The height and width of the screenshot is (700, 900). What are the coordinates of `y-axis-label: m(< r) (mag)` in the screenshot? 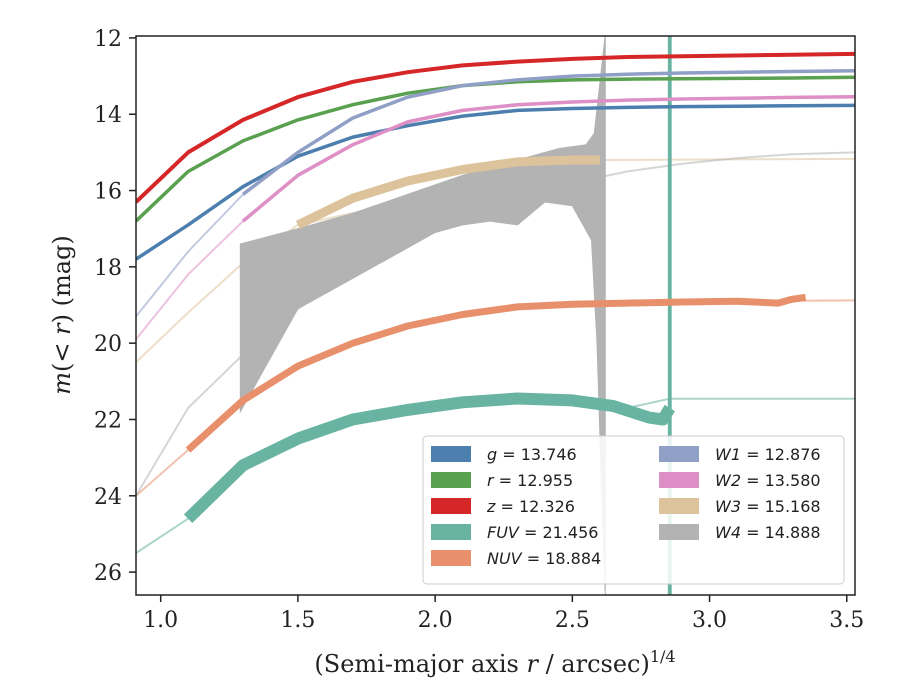 It's located at (62, 315).